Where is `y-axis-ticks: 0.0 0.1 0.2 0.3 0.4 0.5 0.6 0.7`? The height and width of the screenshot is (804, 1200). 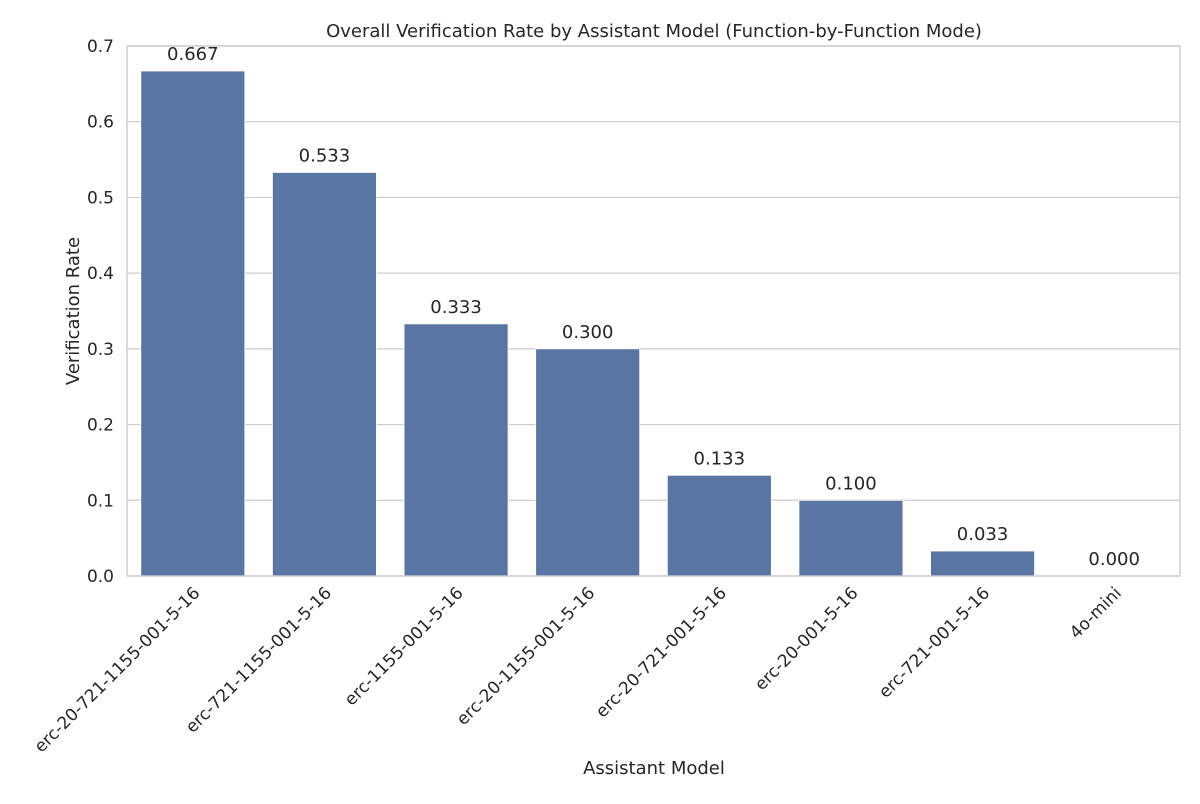
y-axis-ticks: 0.0 0.1 0.2 0.3 0.4 0.5 0.6 0.7 is located at coordinates (100, 312).